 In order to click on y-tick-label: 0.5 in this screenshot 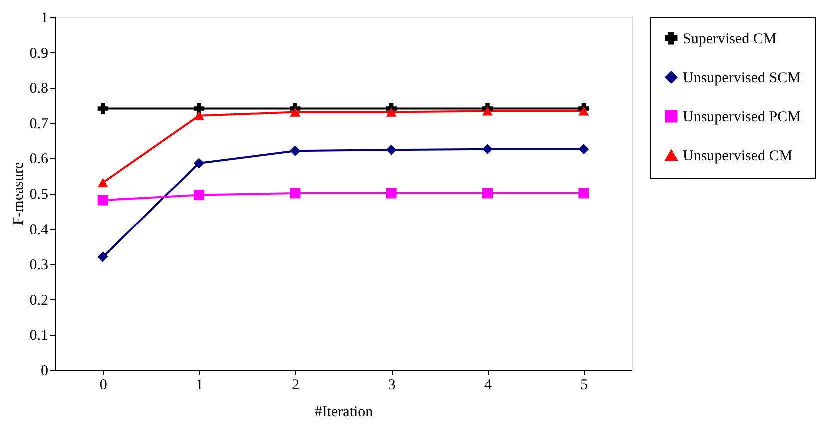, I will do `click(39, 195)`.